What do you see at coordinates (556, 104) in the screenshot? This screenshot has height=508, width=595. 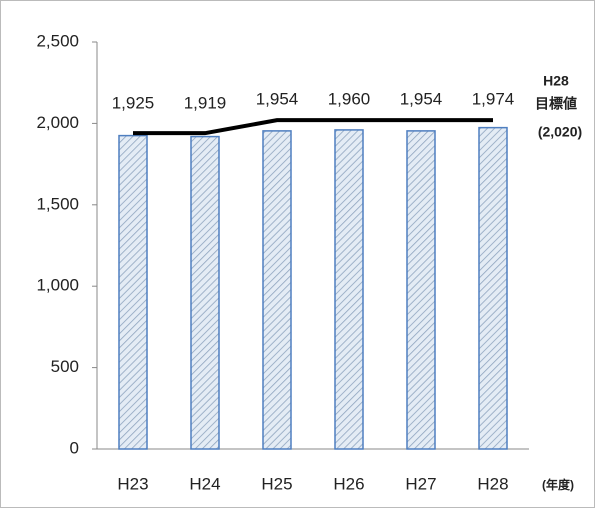 I see `annotation: 目標値` at bounding box center [556, 104].